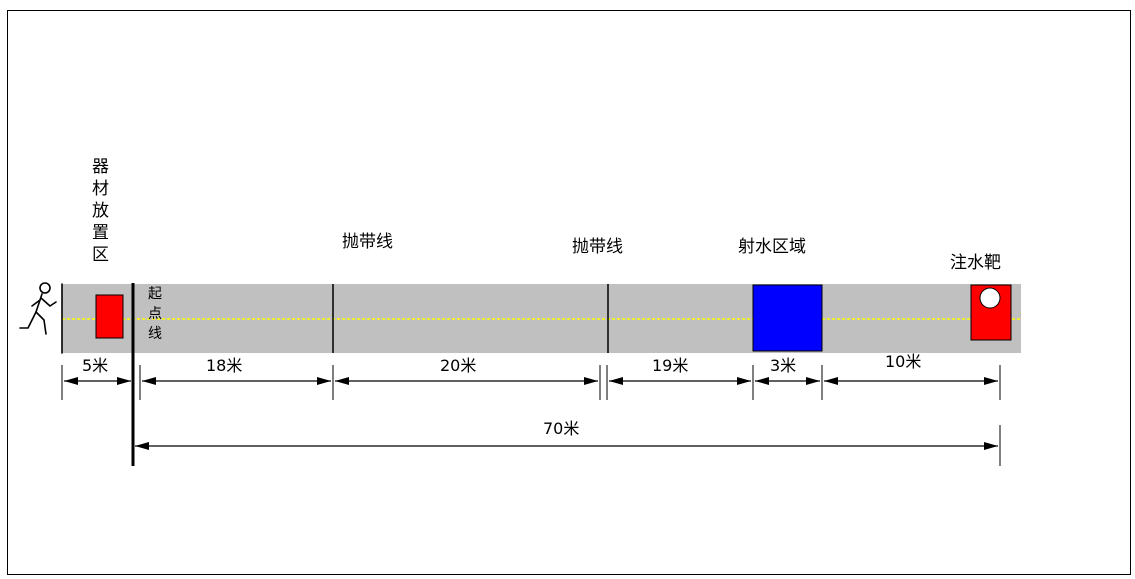  What do you see at coordinates (458, 365) in the screenshot?
I see `dim-20m-label: 20米` at bounding box center [458, 365].